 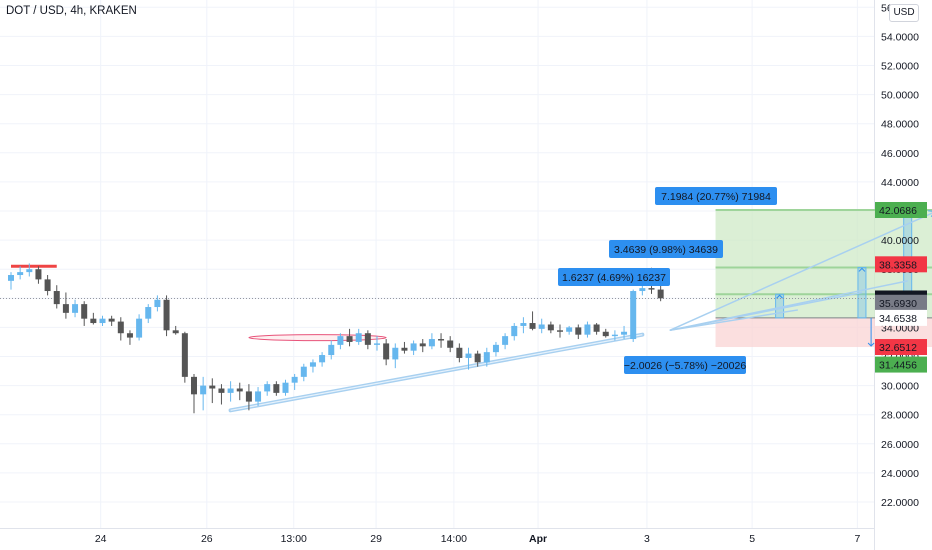 I want to click on time-tick-label: 29, so click(x=376, y=539).